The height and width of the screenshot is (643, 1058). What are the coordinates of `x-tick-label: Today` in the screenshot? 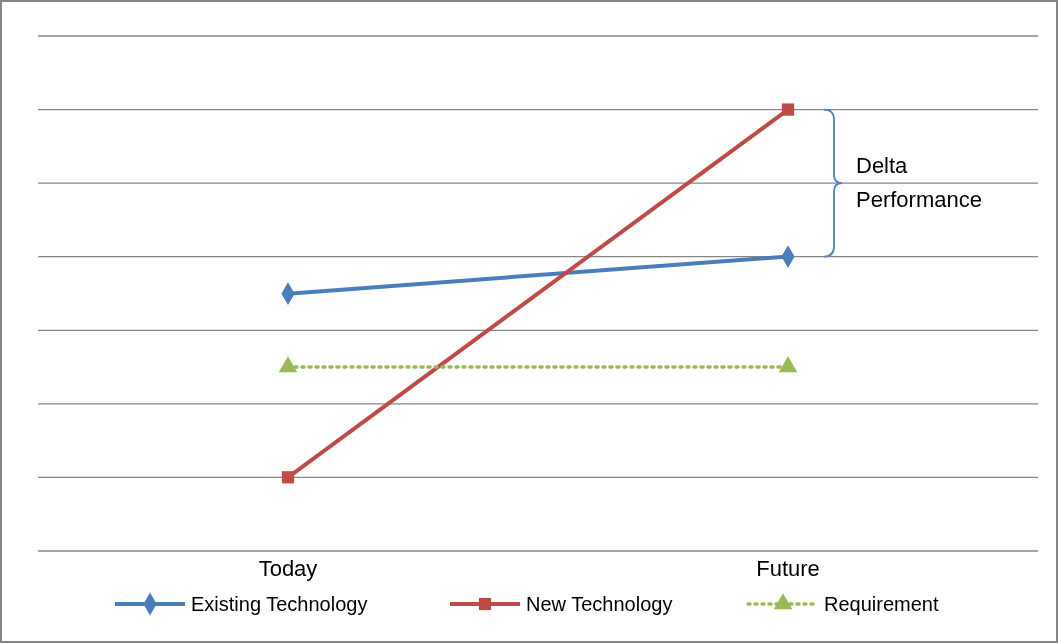 It's located at (288, 568).